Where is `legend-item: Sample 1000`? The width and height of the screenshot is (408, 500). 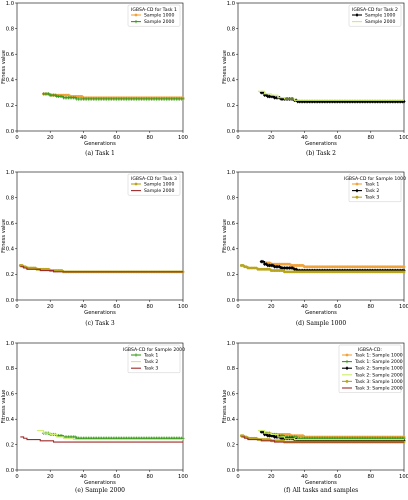
legend-item: Sample 1000 is located at coordinates (373, 16).